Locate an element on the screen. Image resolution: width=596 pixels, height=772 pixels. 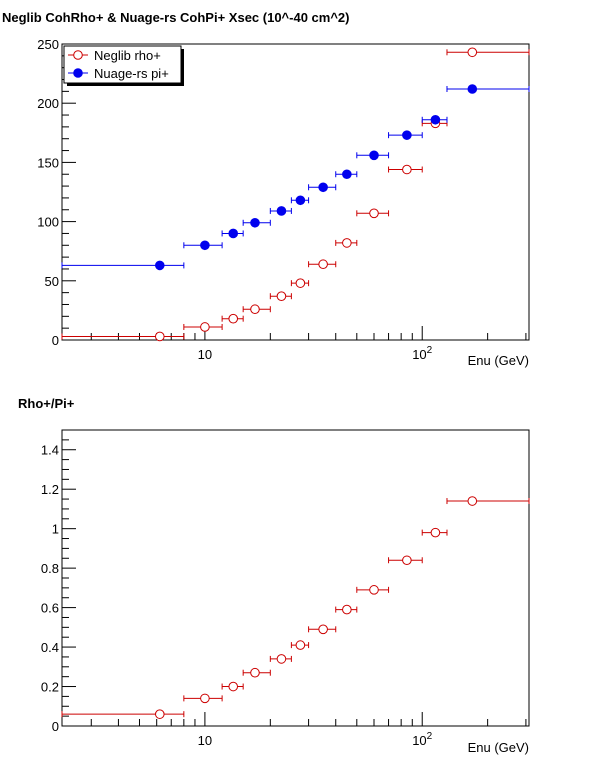
xsec-y-tick-label: 200 is located at coordinates (48, 103).